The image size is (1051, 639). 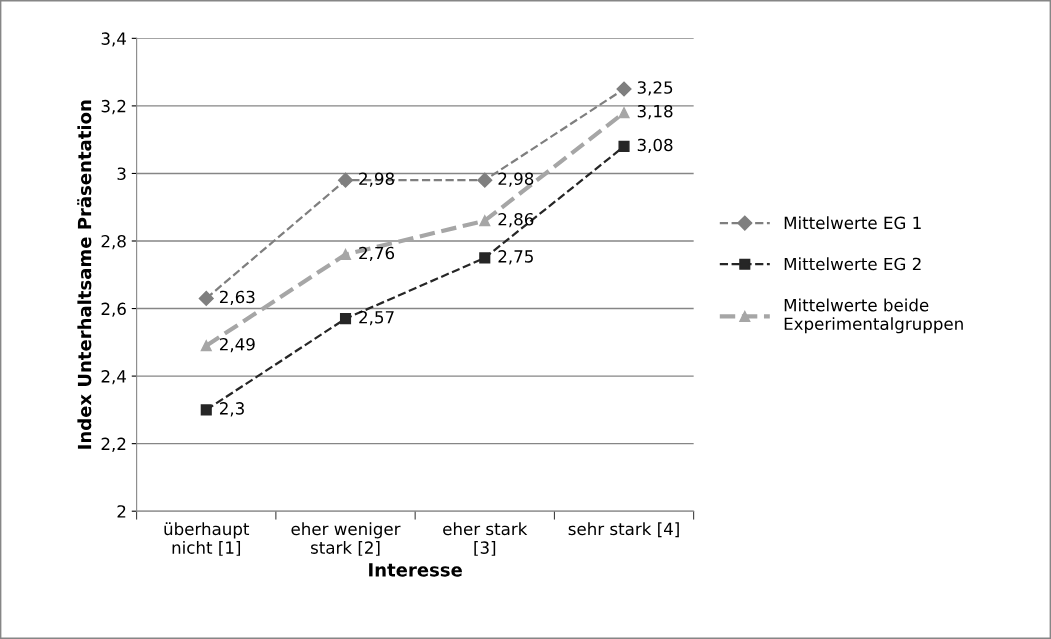 What do you see at coordinates (852, 264) in the screenshot?
I see `legend-label: Mittelwerte EG 2` at bounding box center [852, 264].